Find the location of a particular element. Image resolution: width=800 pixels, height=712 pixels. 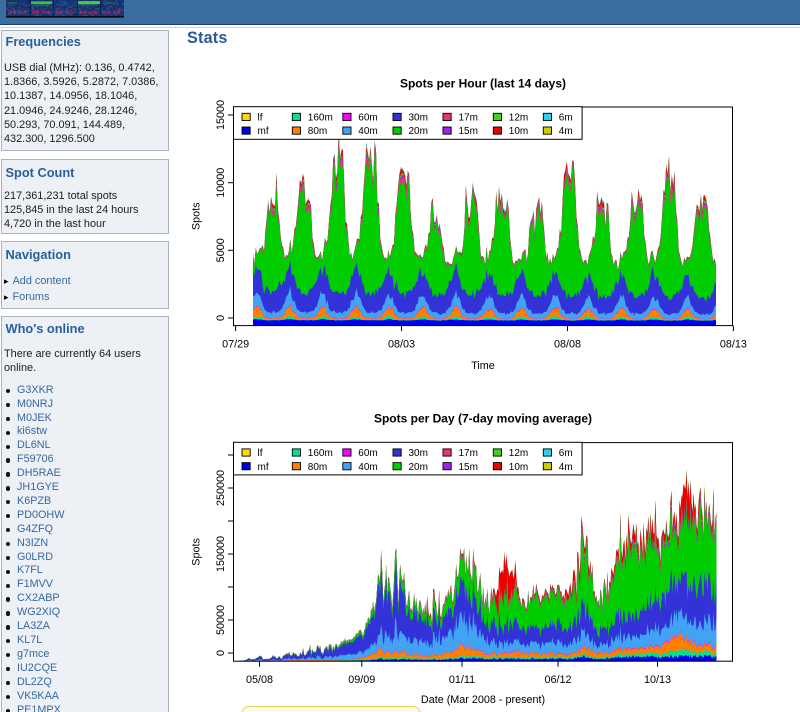

svg-text:Spots per Day (7-day moving av: Spots per Day (7-day moving average) is located at coordinates (483, 419).